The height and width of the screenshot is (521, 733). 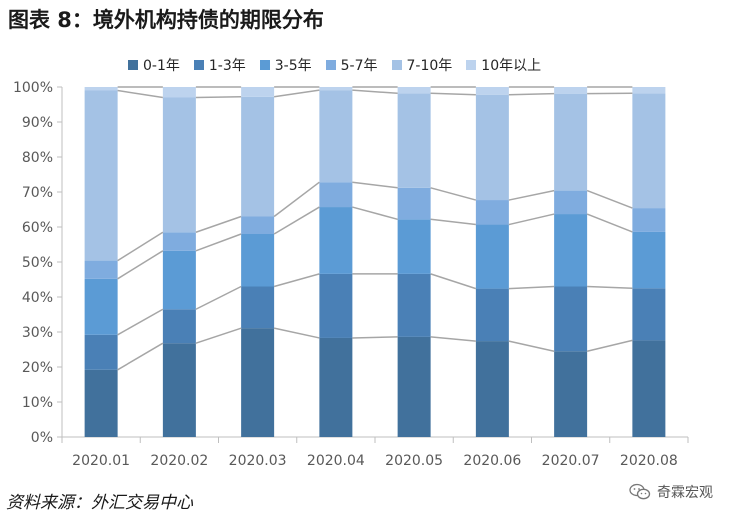 What do you see at coordinates (37, 158) in the screenshot?
I see `y-tick-label: 80%` at bounding box center [37, 158].